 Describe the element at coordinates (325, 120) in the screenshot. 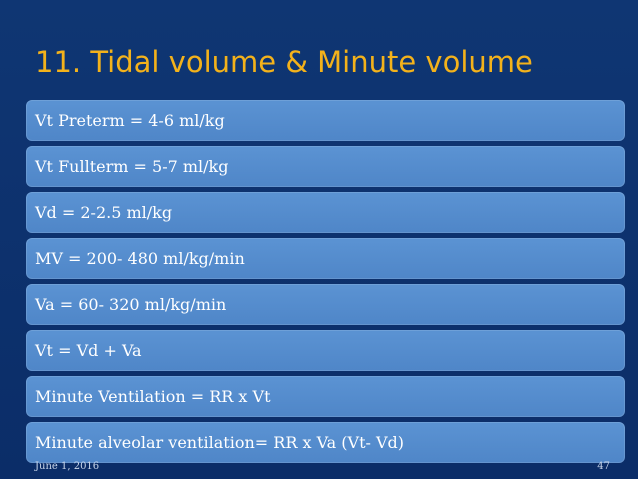

I see `list-item: Vt Preterm = 4-6 ml/kg` at that location.